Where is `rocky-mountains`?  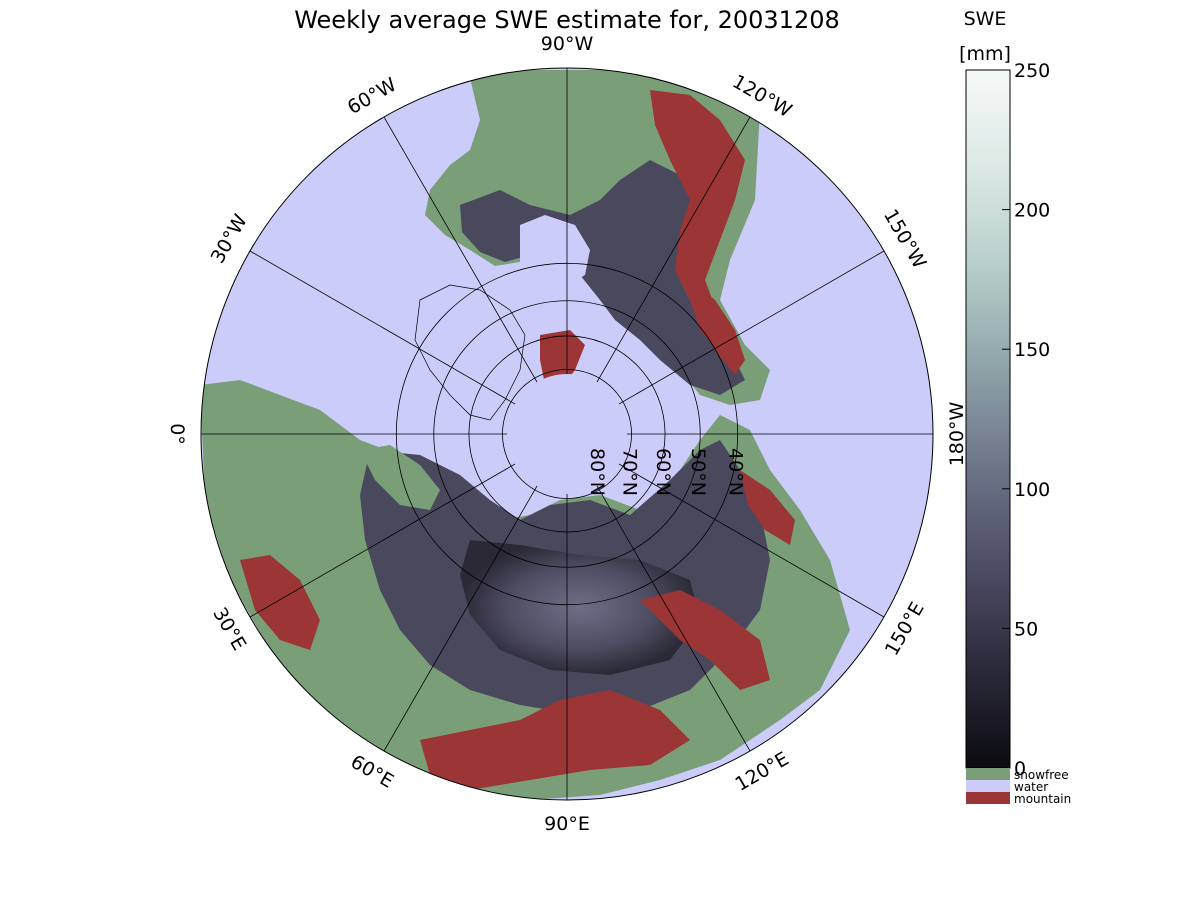
rocky-mountains is located at coordinates (697, 225).